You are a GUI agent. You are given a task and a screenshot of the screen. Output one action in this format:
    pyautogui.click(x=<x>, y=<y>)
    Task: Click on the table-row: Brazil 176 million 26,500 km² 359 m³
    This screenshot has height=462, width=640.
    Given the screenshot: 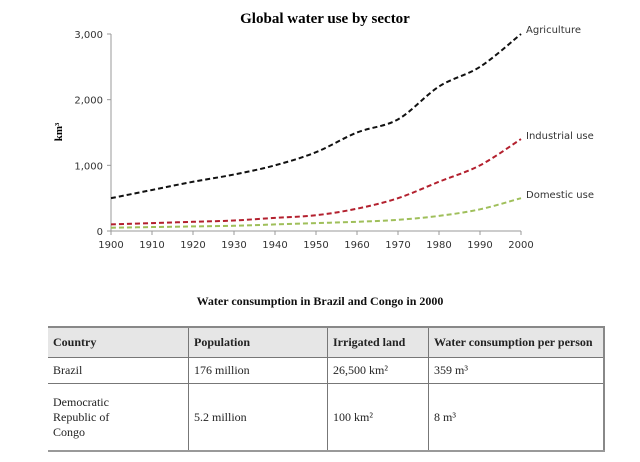 What is the action you would take?
    pyautogui.click(x=326, y=370)
    